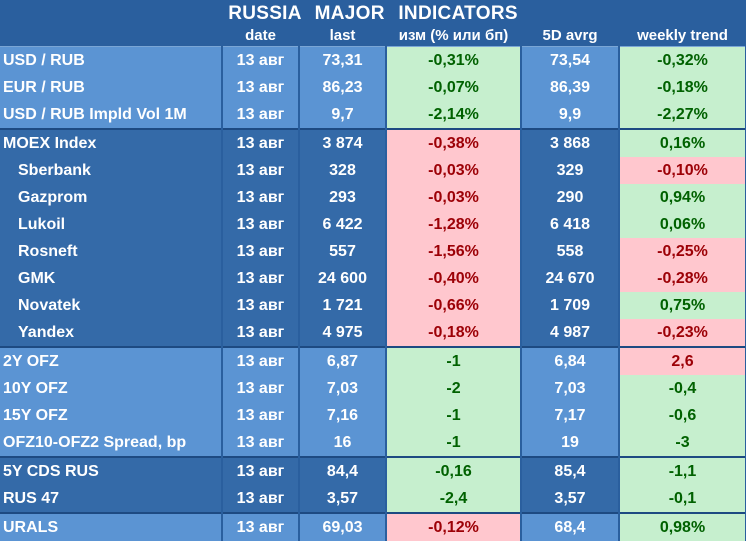  Describe the element at coordinates (342, 527) in the screenshot. I see `row-last: 69,03` at that location.